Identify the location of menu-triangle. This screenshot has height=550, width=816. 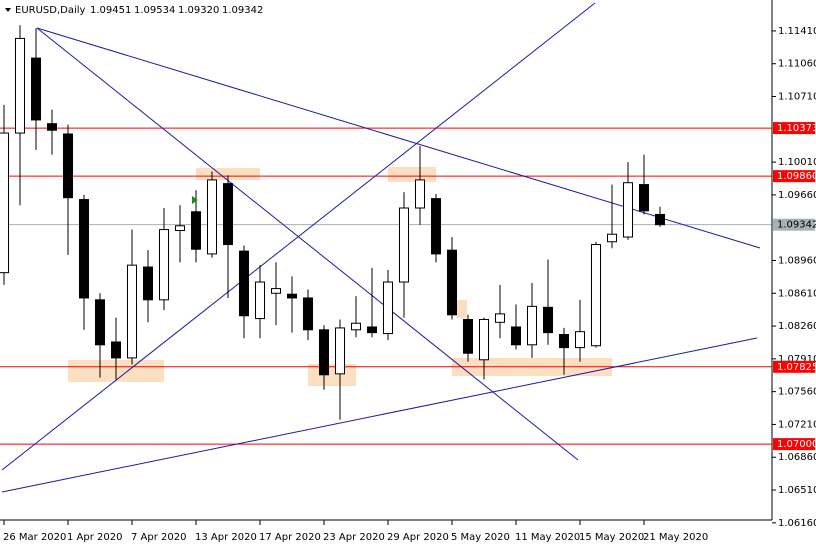
(8, 10).